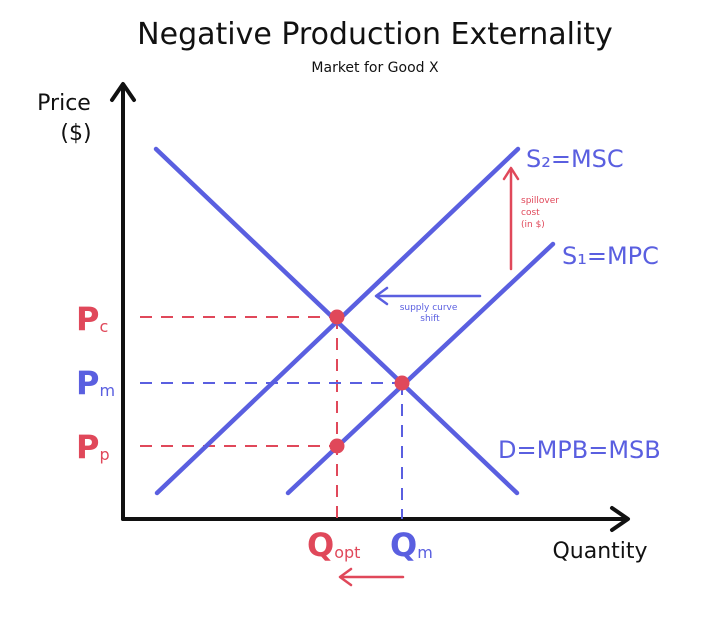  I want to click on x-axis-arrowhead, so click(620, 519).